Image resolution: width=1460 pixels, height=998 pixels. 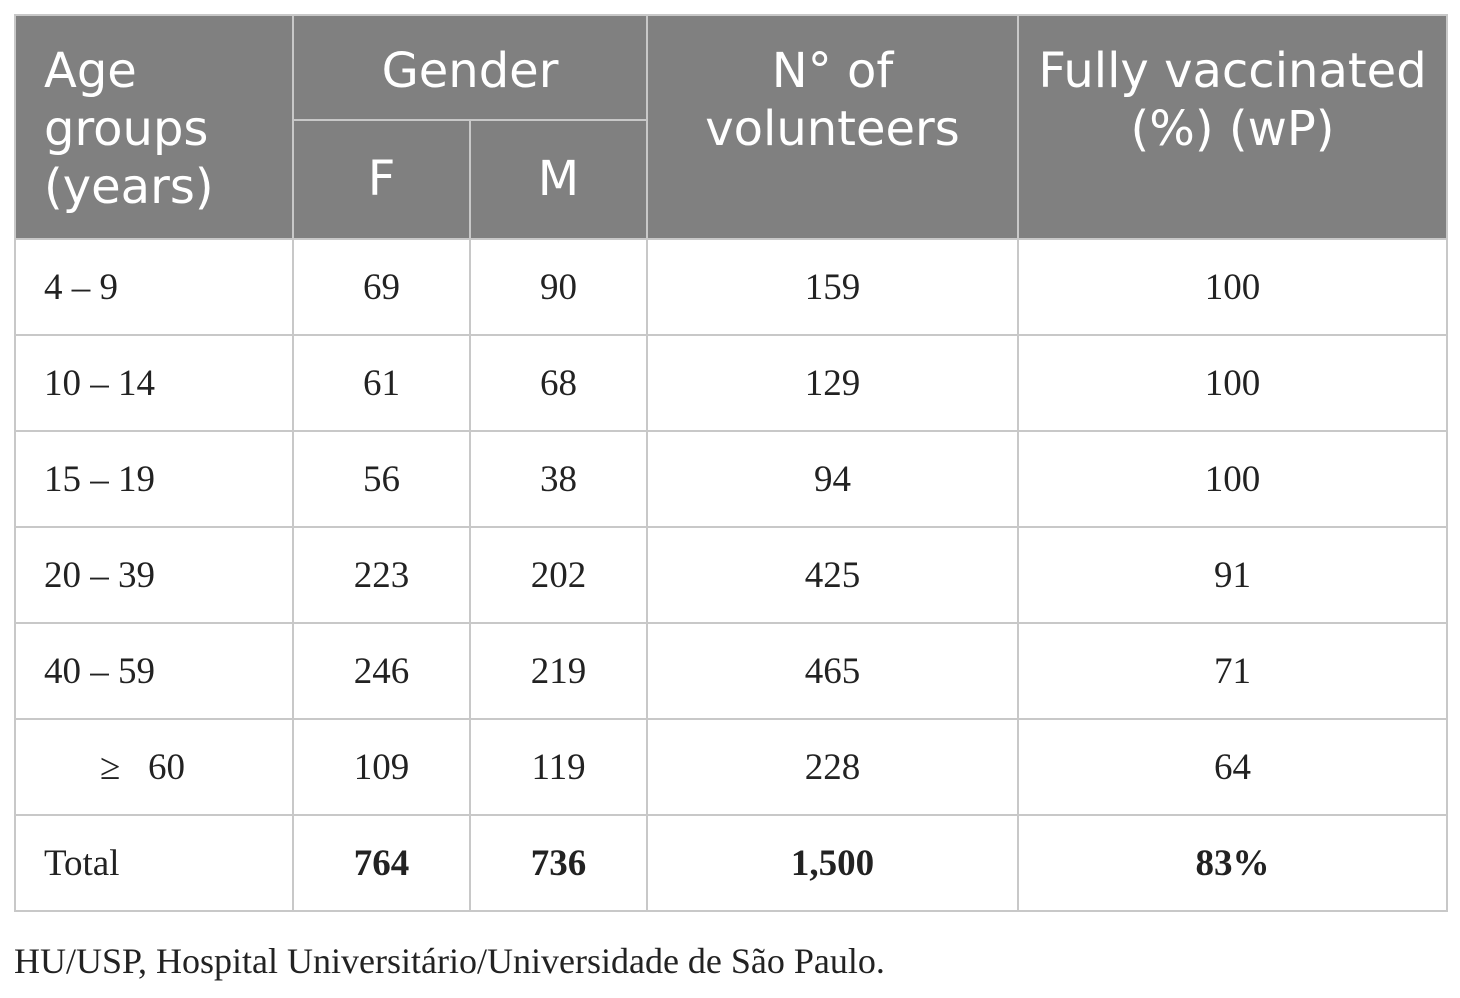 I want to click on header-gender: Gender, so click(x=470, y=67).